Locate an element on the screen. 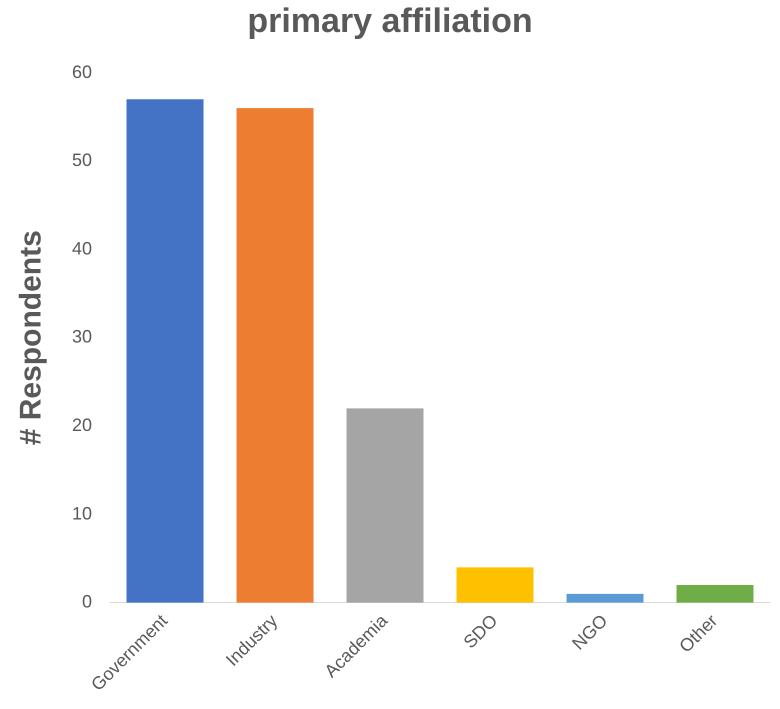  y-tick-label: 20 is located at coordinates (82, 425).